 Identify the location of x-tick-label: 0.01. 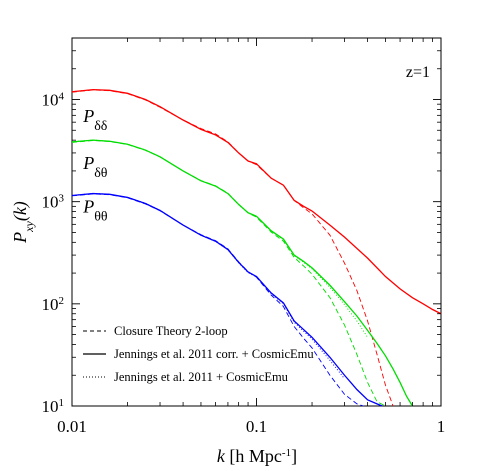
(72, 426).